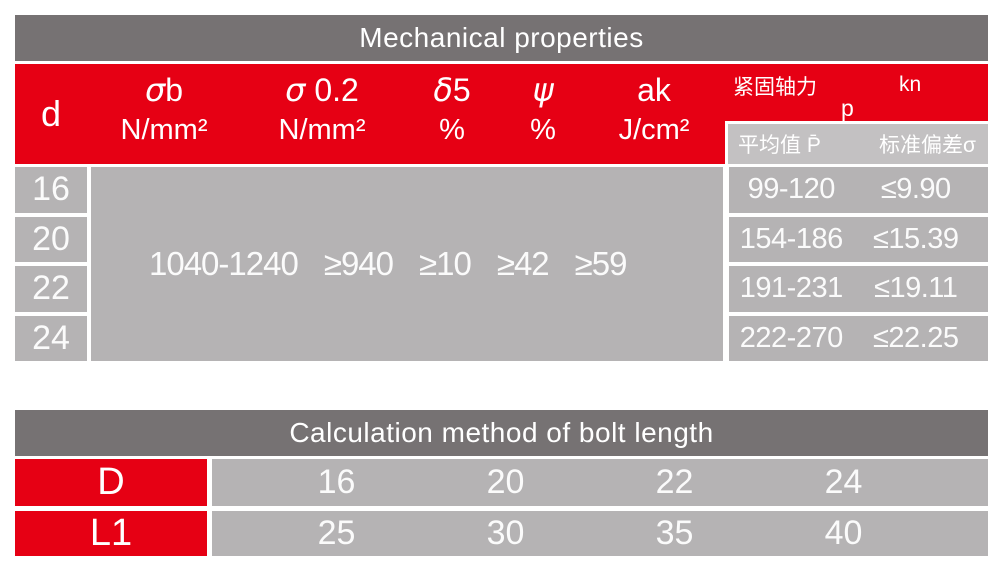  I want to click on sigma-b-unit: N/mm², so click(164, 130).